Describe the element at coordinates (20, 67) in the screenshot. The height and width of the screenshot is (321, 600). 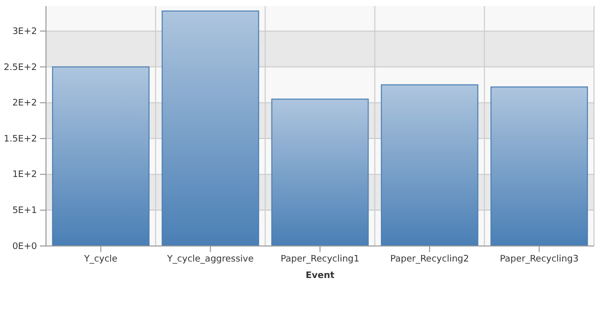
I see `y-tick-label: 2.5E+2` at that location.